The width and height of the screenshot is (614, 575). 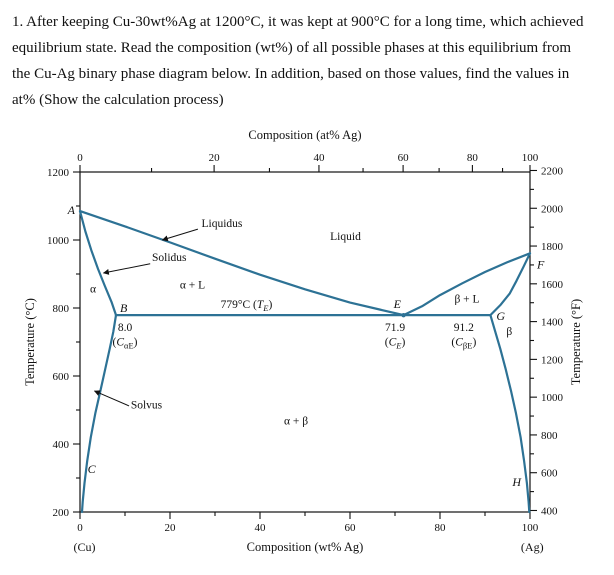 I want to click on leader-solidus, so click(x=126, y=269).